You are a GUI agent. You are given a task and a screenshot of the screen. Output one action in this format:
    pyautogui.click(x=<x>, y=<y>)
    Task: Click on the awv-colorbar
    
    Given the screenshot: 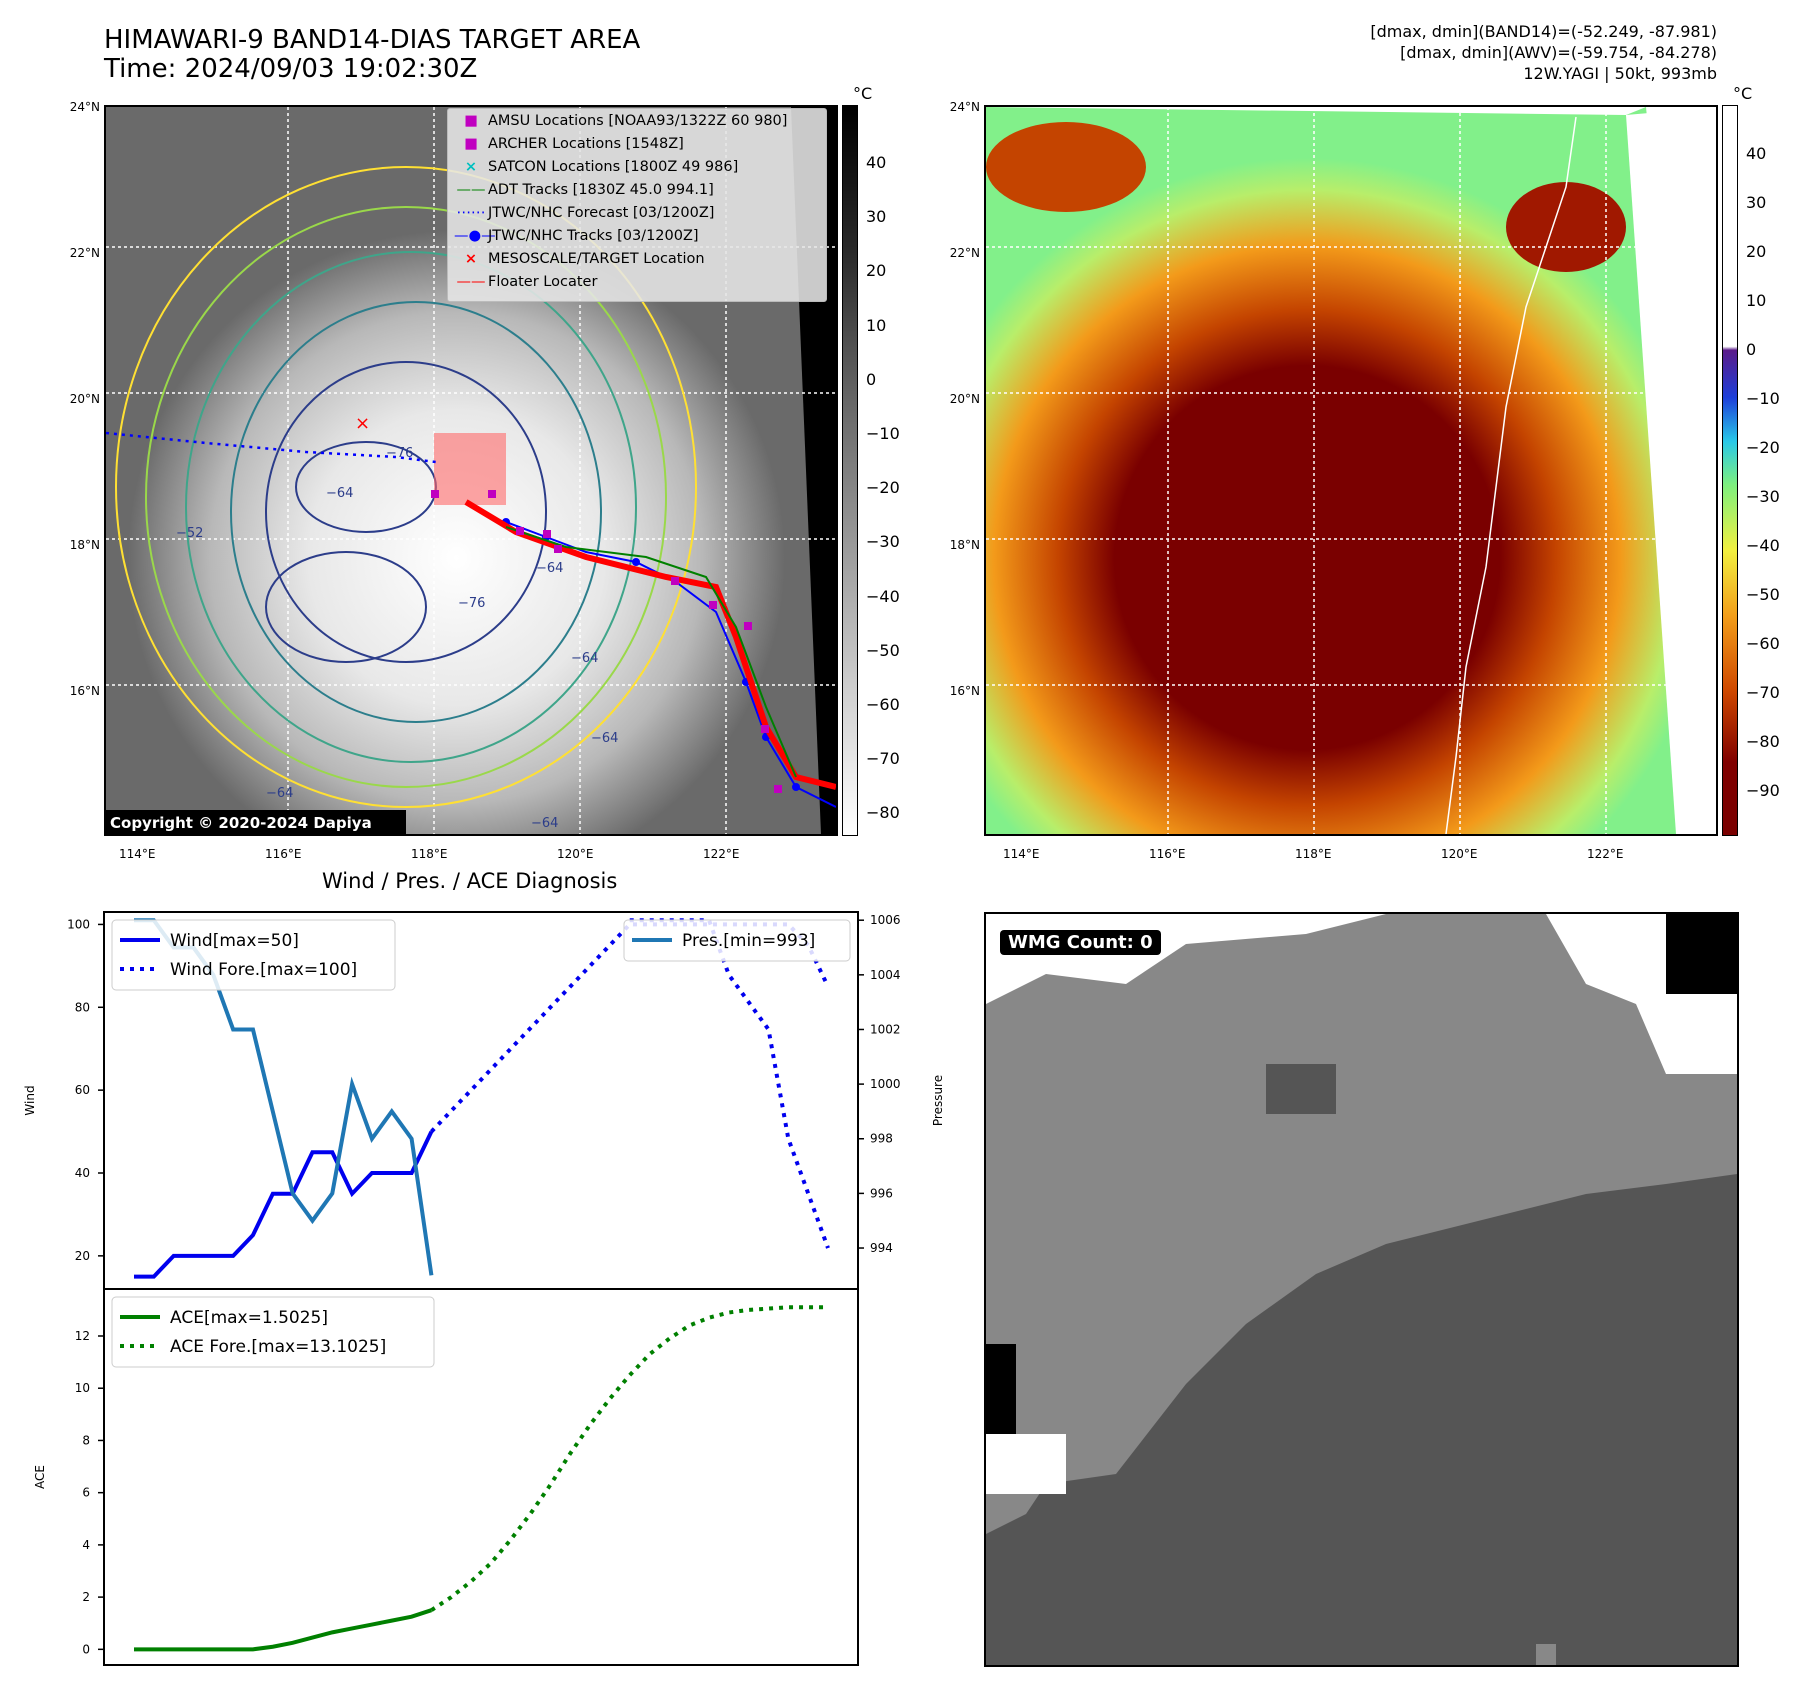 What is the action you would take?
    pyautogui.click(x=1730, y=470)
    